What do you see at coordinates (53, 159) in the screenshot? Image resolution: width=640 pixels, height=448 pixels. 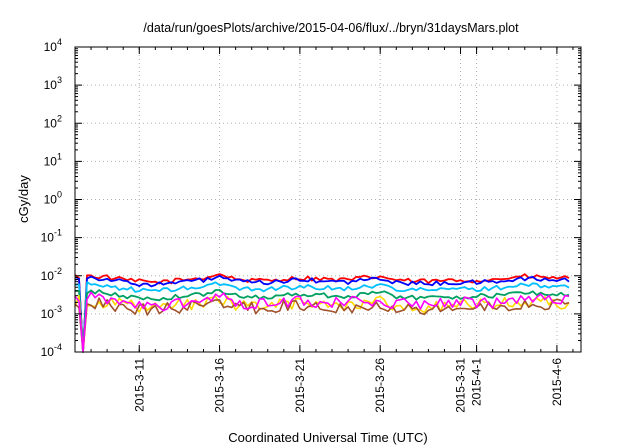 I see `y-tick-label: 10¹` at bounding box center [53, 159].